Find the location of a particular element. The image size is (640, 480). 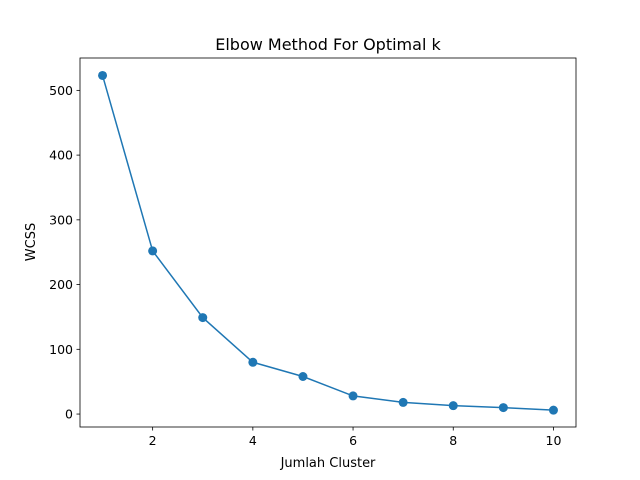

x-tick-label: 8 is located at coordinates (453, 440).